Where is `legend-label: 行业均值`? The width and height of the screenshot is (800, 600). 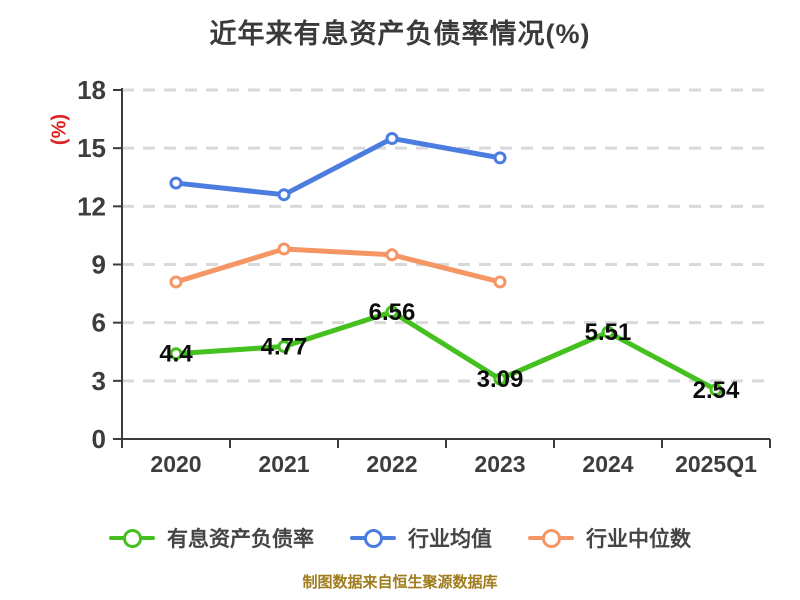
legend-label: 行业均值 is located at coordinates (450, 539).